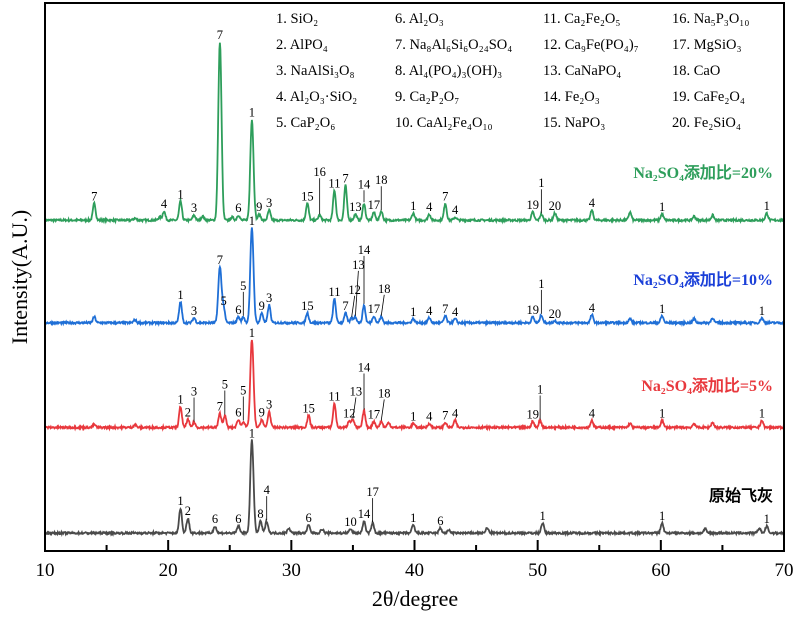 Image resolution: width=800 pixels, height=618 pixels. I want to click on legend-entry: 12. Ca₉Fe(PO₄)₇, so click(591, 45).